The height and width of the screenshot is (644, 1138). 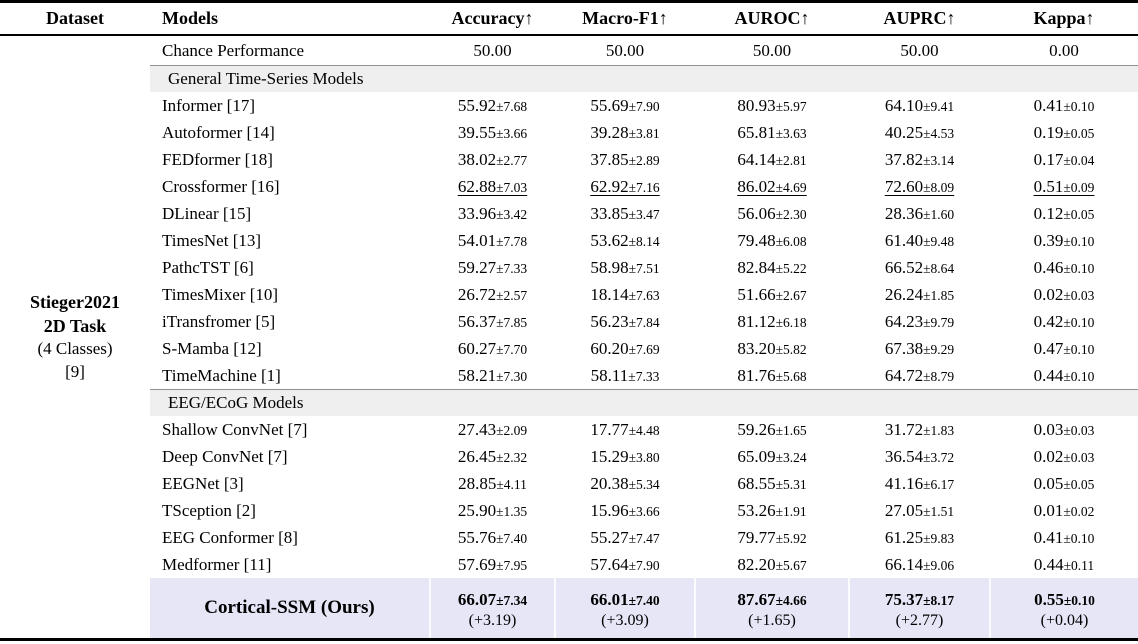 I want to click on accuracy-value: 28.85±4.11, so click(x=492, y=483).